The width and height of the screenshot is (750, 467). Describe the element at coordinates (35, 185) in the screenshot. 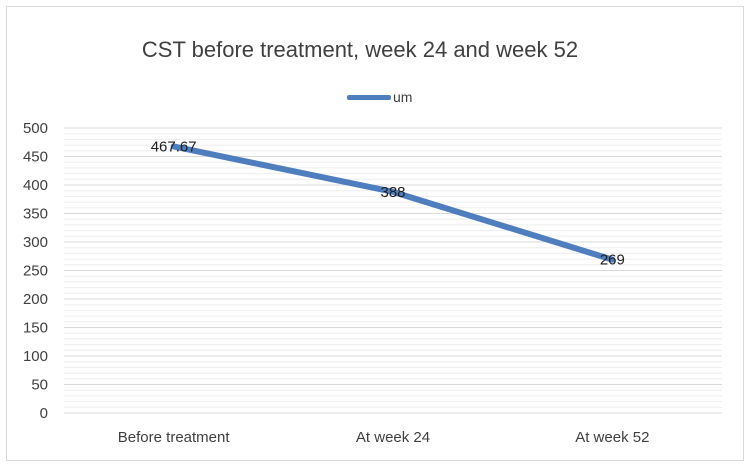

I see `y-tick-label: 400` at that location.